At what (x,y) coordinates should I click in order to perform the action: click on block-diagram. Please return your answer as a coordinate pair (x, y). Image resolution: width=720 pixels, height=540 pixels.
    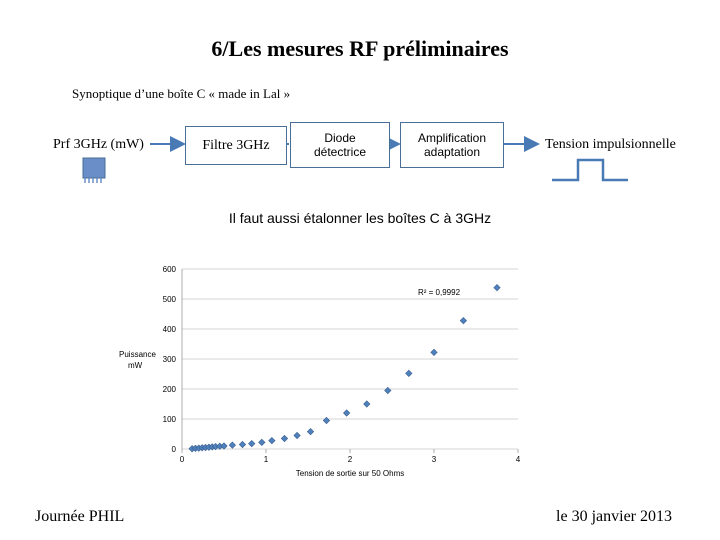
    Looking at the image, I should click on (355, 159).